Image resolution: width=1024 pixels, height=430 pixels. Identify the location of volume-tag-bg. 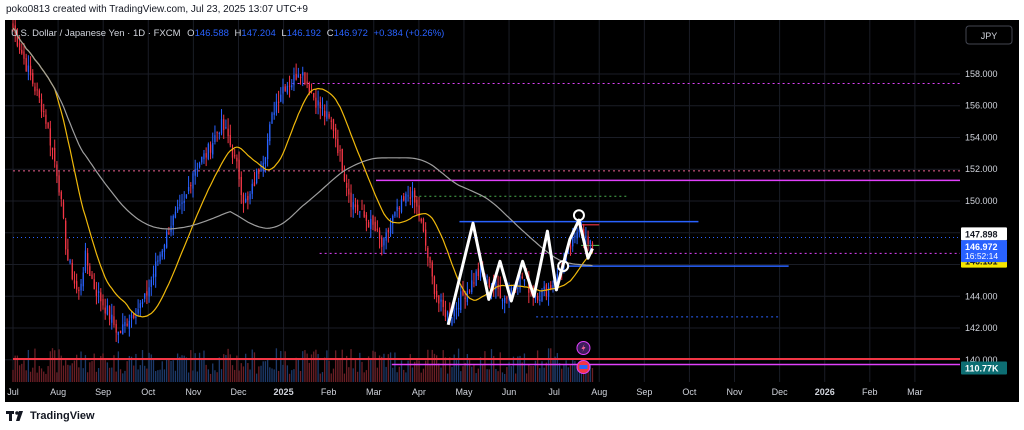
(984, 368).